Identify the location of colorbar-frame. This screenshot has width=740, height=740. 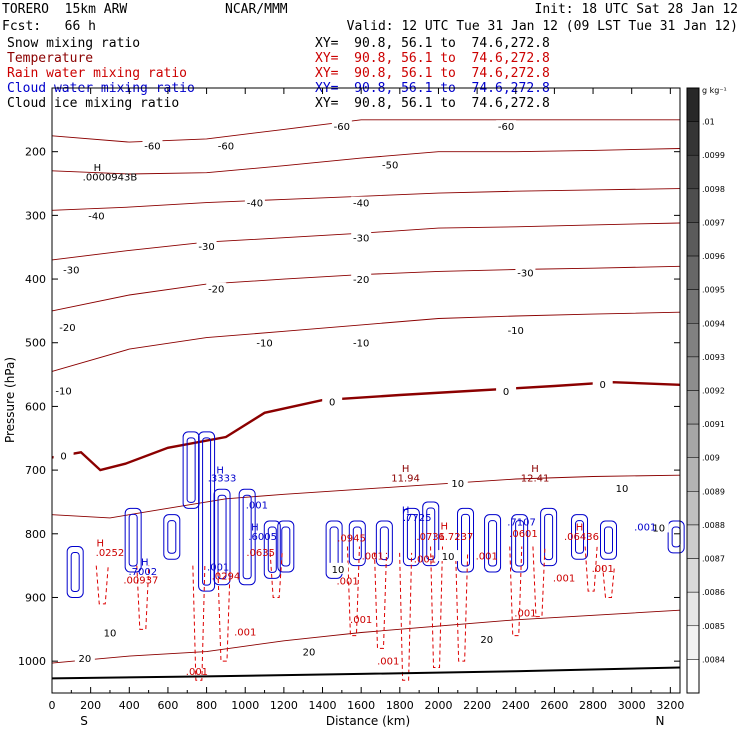
(693, 390).